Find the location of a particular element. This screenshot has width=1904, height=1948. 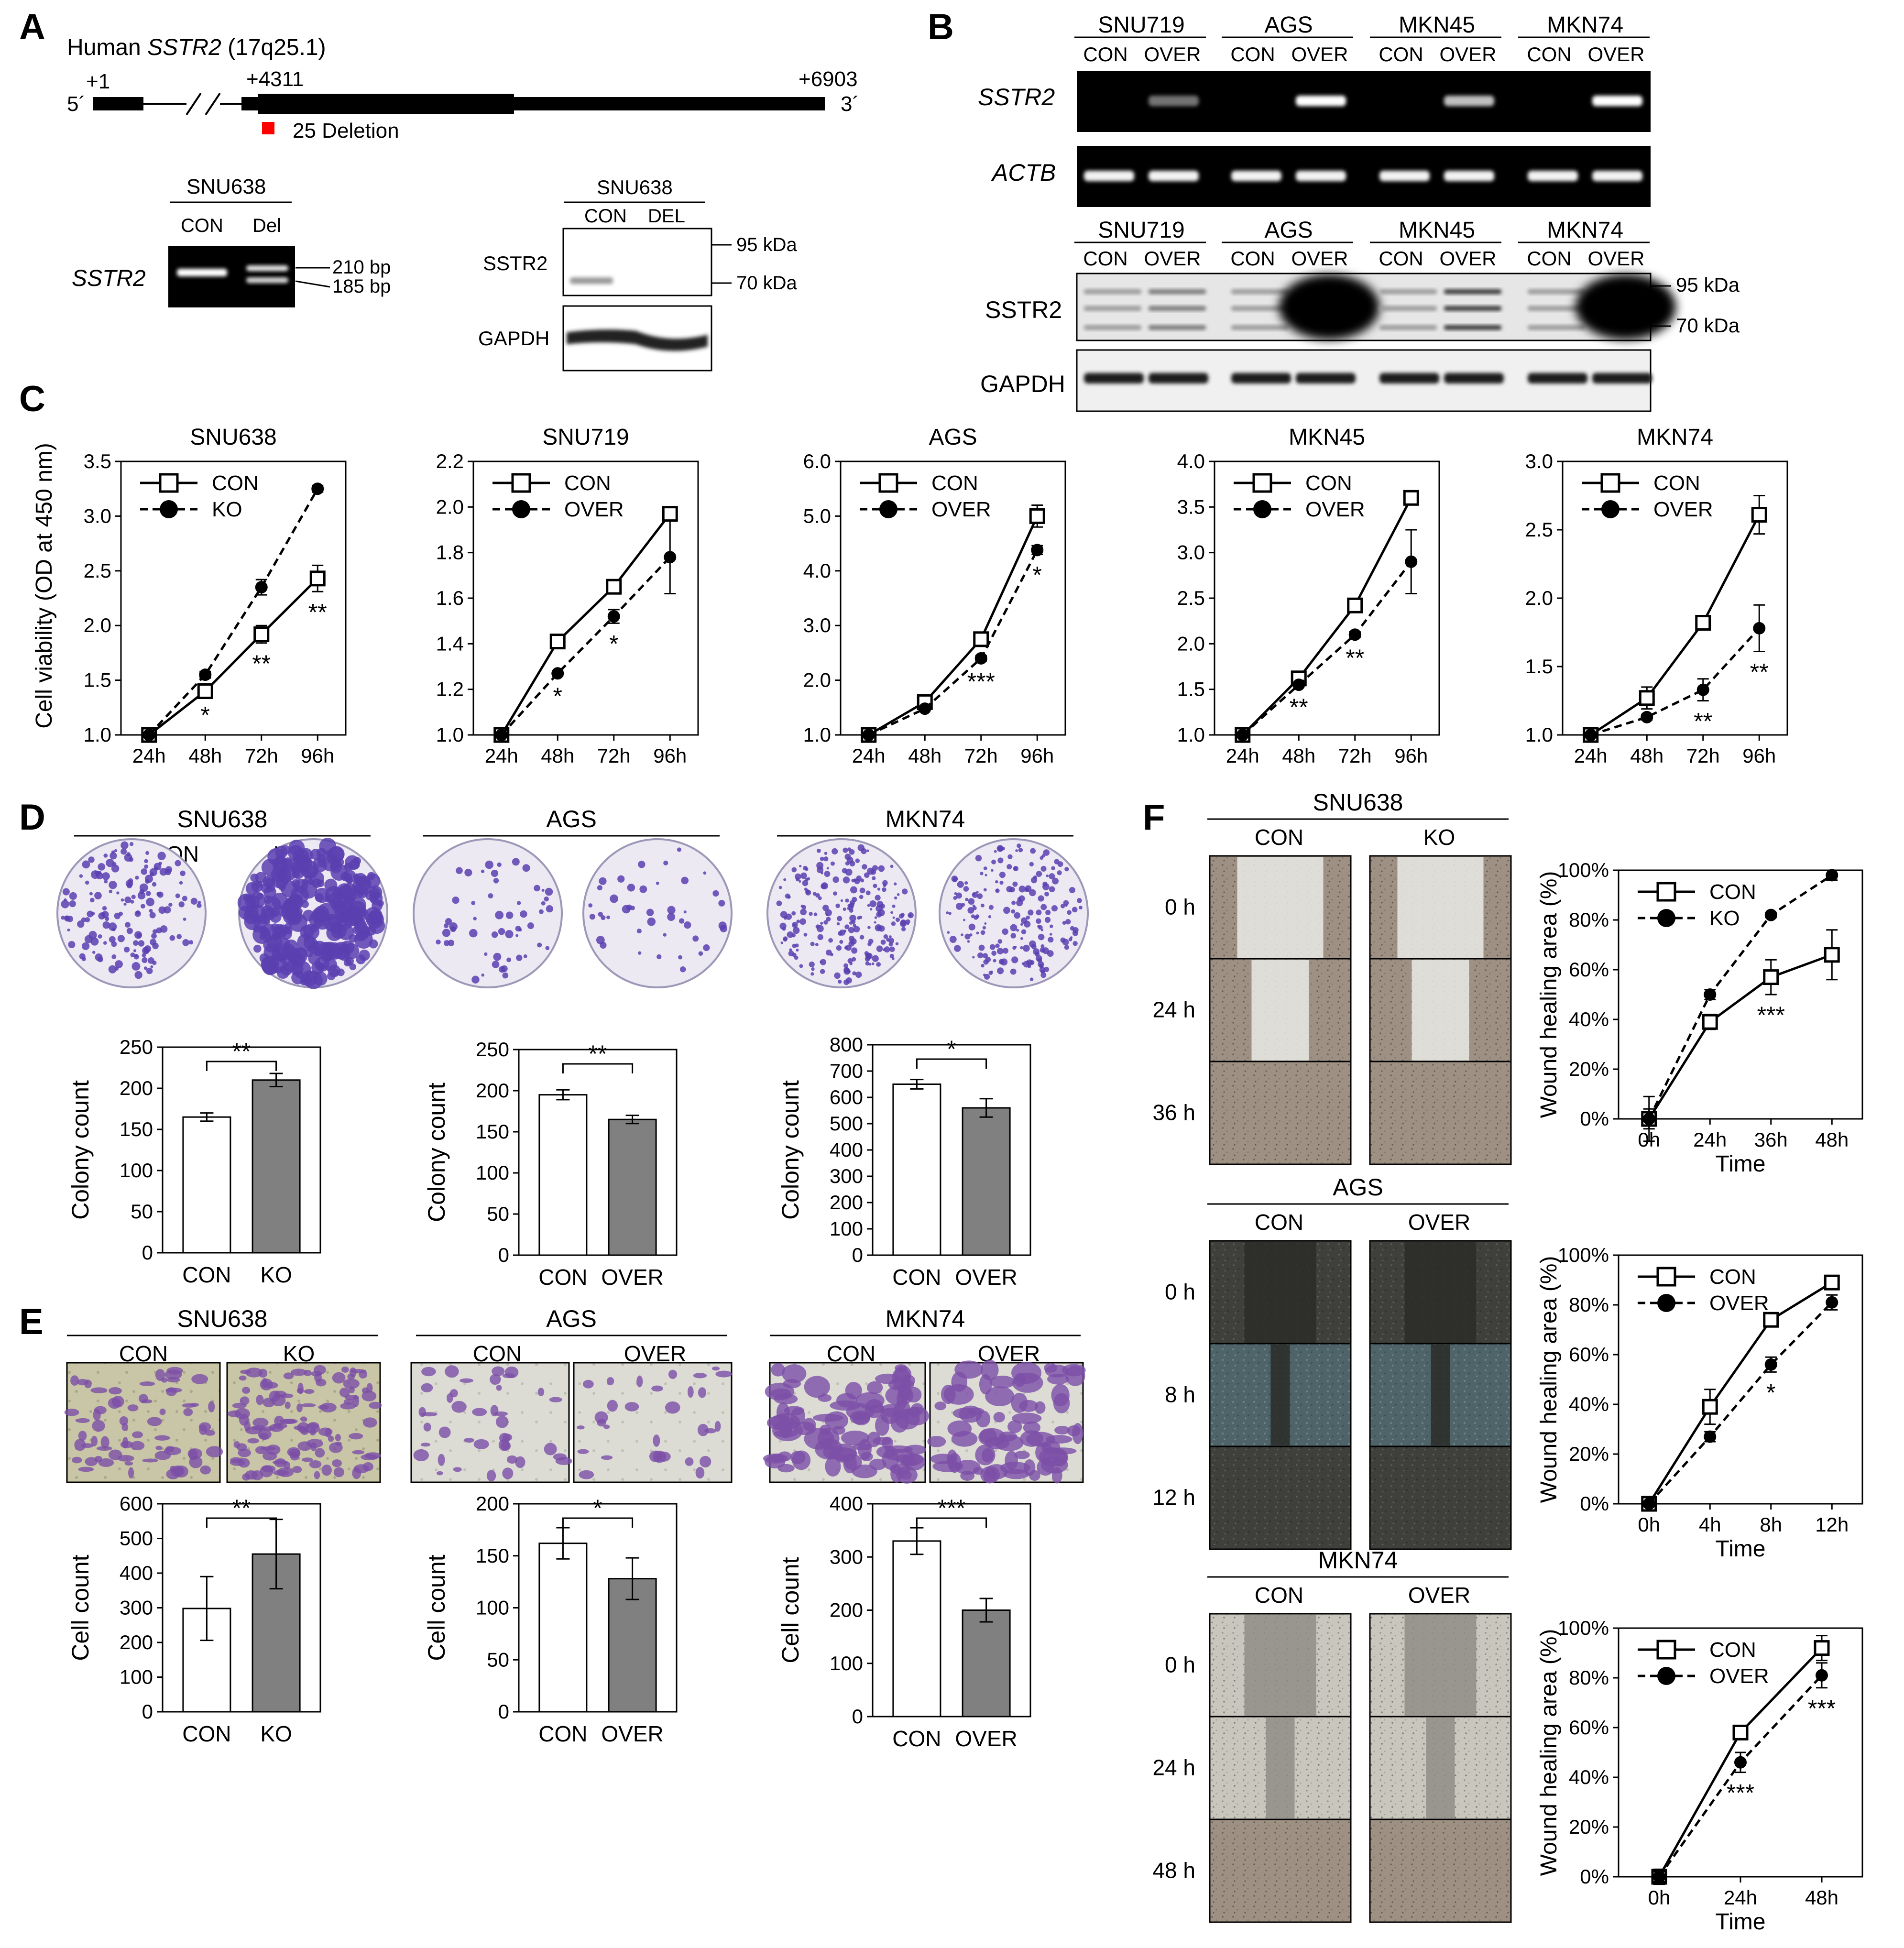

panel-letter-e: E is located at coordinates (31, 1322).